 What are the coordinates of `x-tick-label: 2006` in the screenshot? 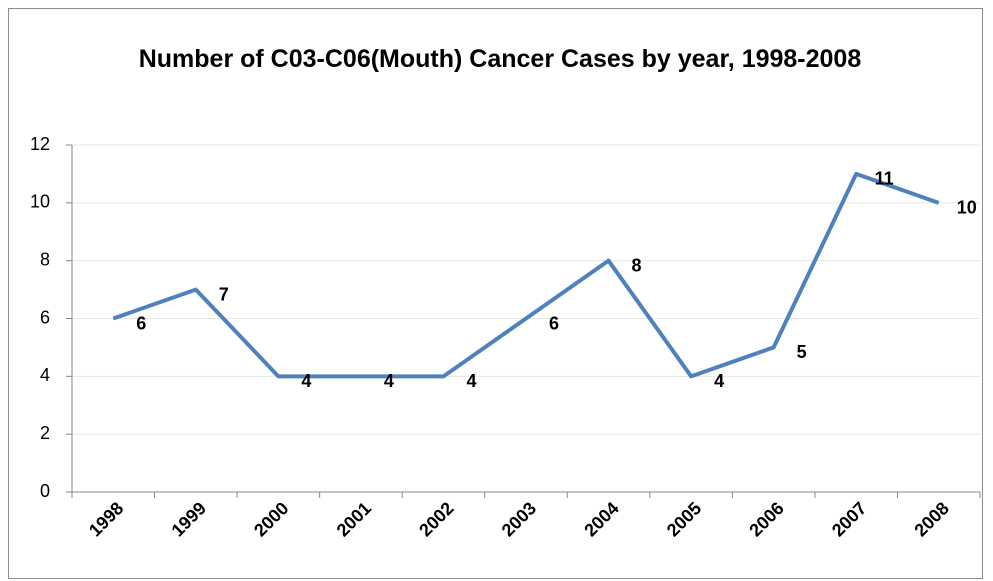 It's located at (766, 519).